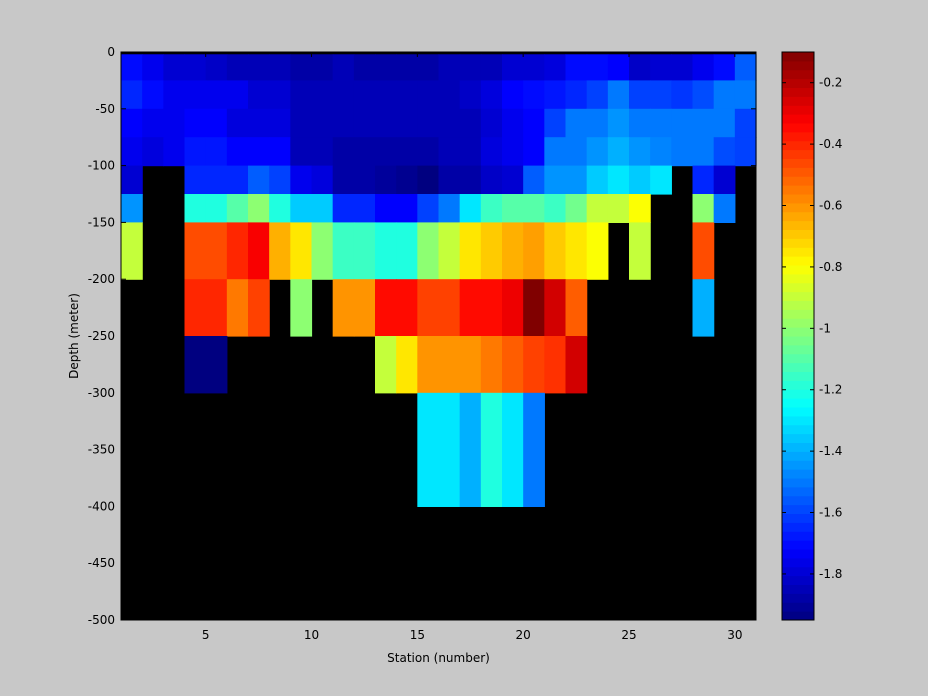 This screenshot has height=696, width=928. I want to click on surface-band, so click(438, 53).